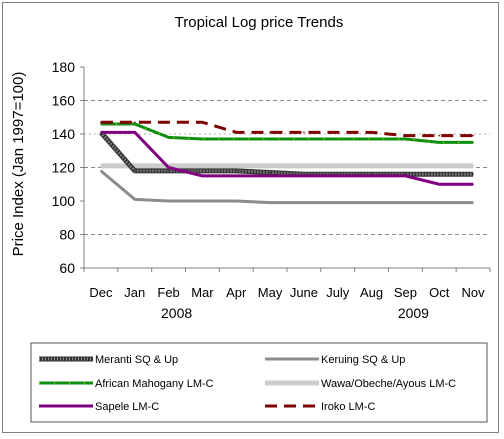  What do you see at coordinates (439, 142) in the screenshot?
I see `data-point-african-mahogany-lm-c-oct` at bounding box center [439, 142].